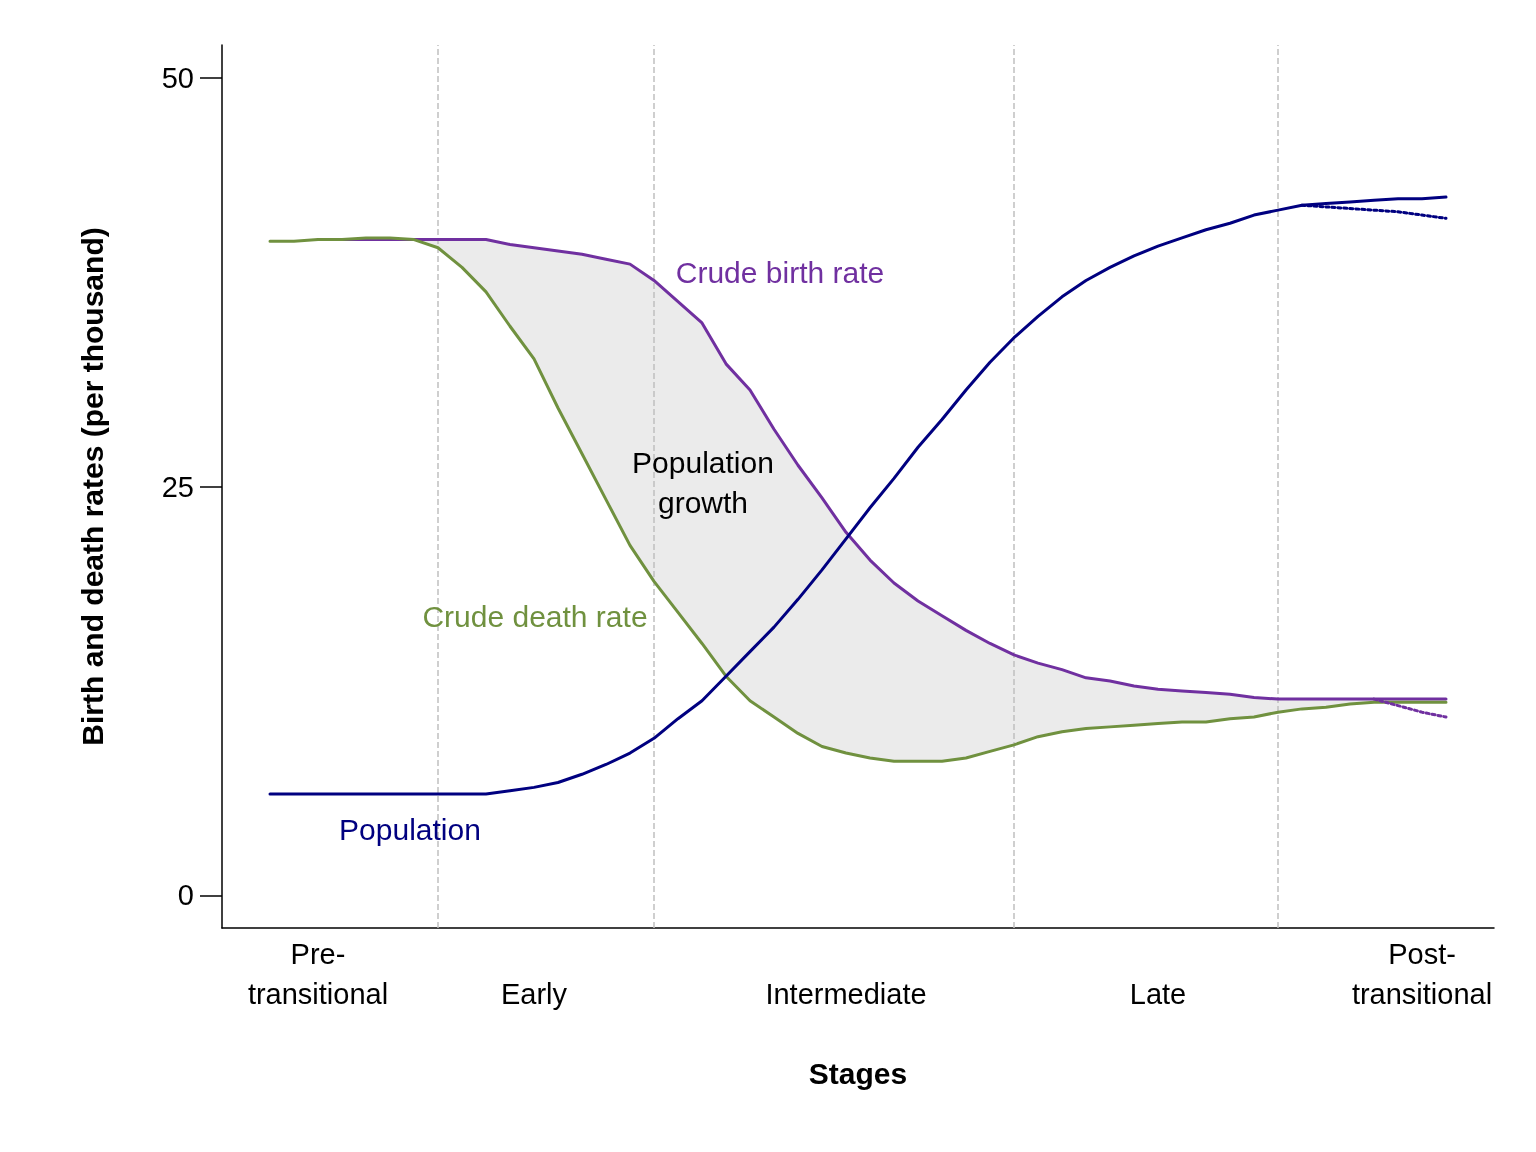  Describe the element at coordinates (185, 895) in the screenshot. I see `y-tick-label: 0` at that location.